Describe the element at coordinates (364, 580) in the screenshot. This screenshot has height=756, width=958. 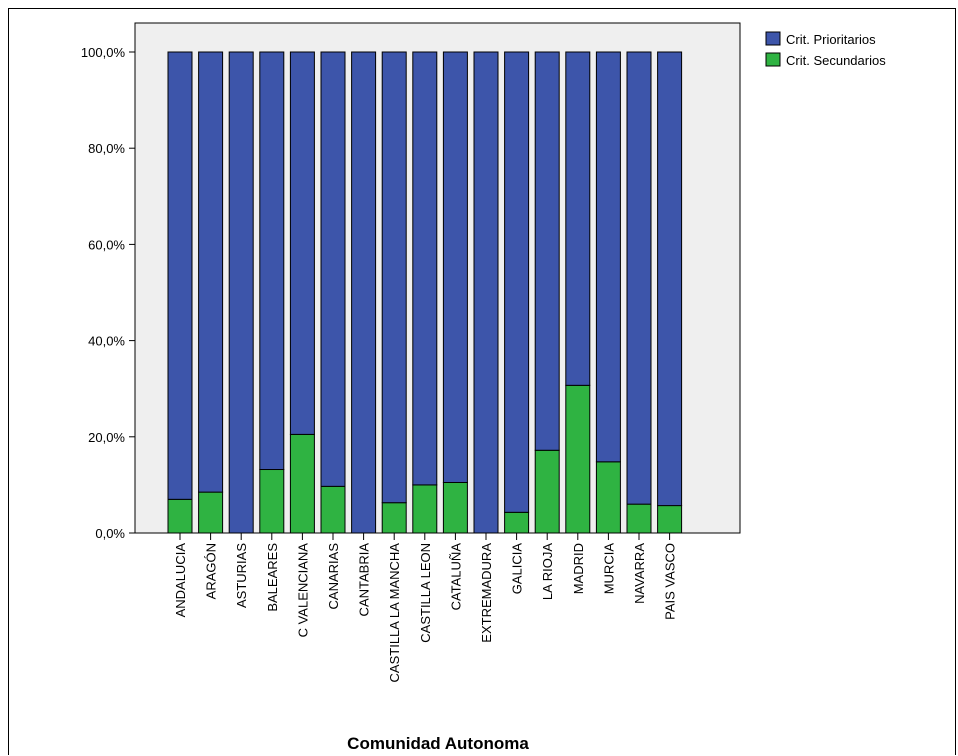
I see `x-tick-label-6: CANTABRIA` at that location.